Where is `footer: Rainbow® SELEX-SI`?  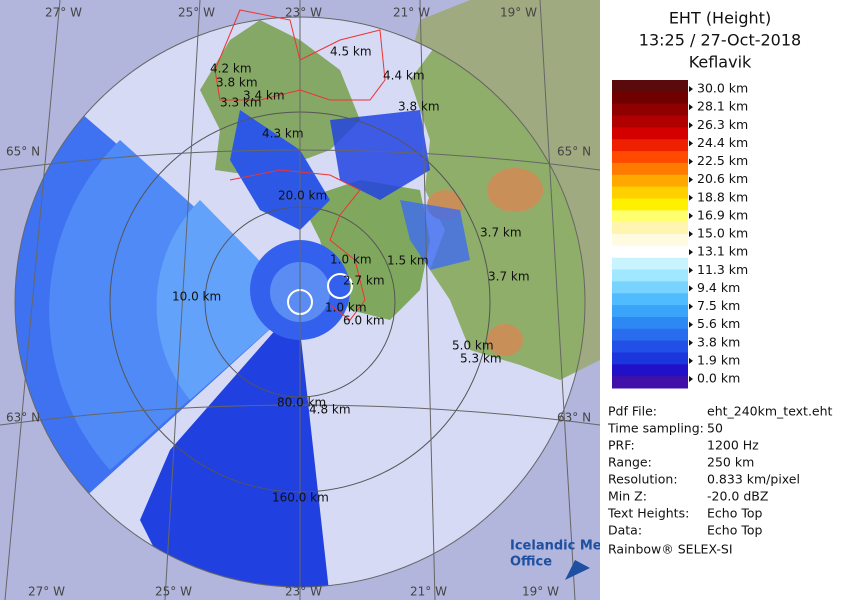 footer: Rainbow® SELEX-SI is located at coordinates (670, 549).